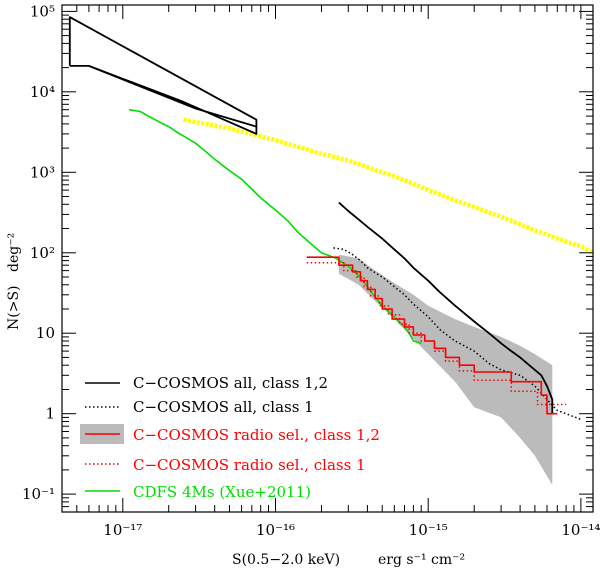 The width and height of the screenshot is (600, 579). What do you see at coordinates (42, 172) in the screenshot?
I see `y-tick-label-4: 10³` at bounding box center [42, 172].